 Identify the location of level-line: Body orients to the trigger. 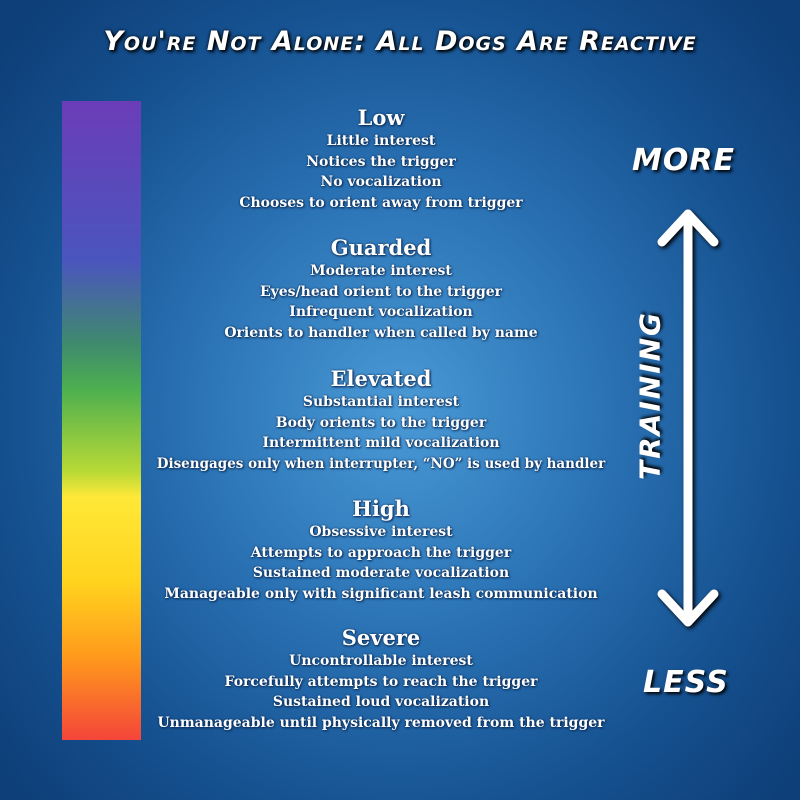
(381, 422).